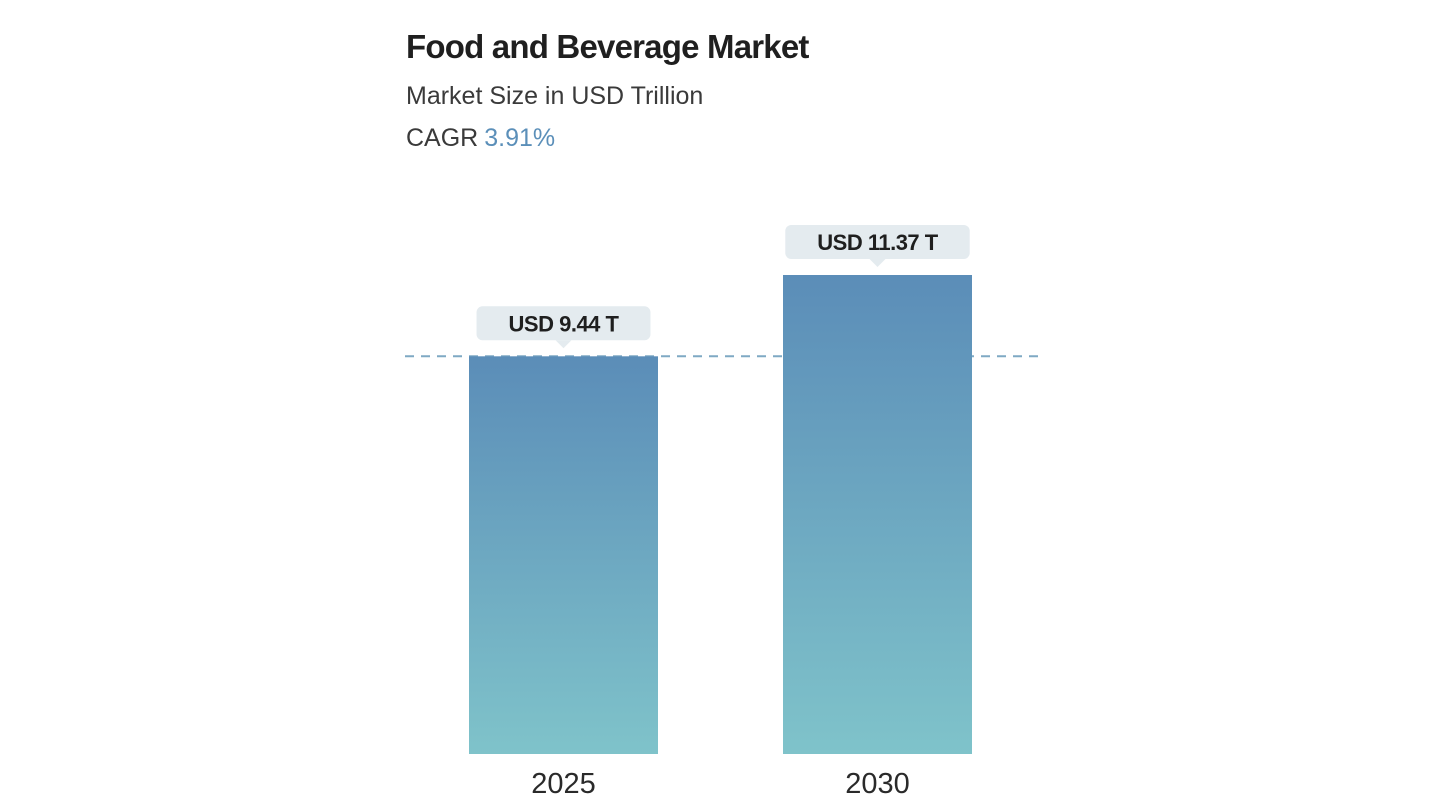  I want to click on data-label-2025: USD 9.44 T, so click(563, 327).